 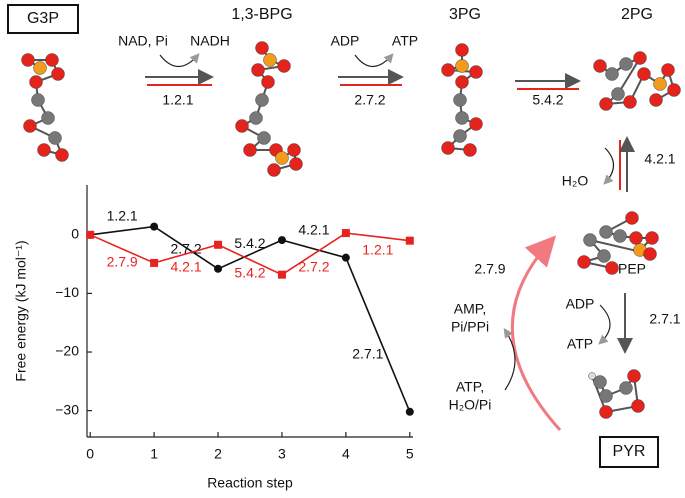 I want to click on enzyme: 2.7.1, so click(x=664, y=319).